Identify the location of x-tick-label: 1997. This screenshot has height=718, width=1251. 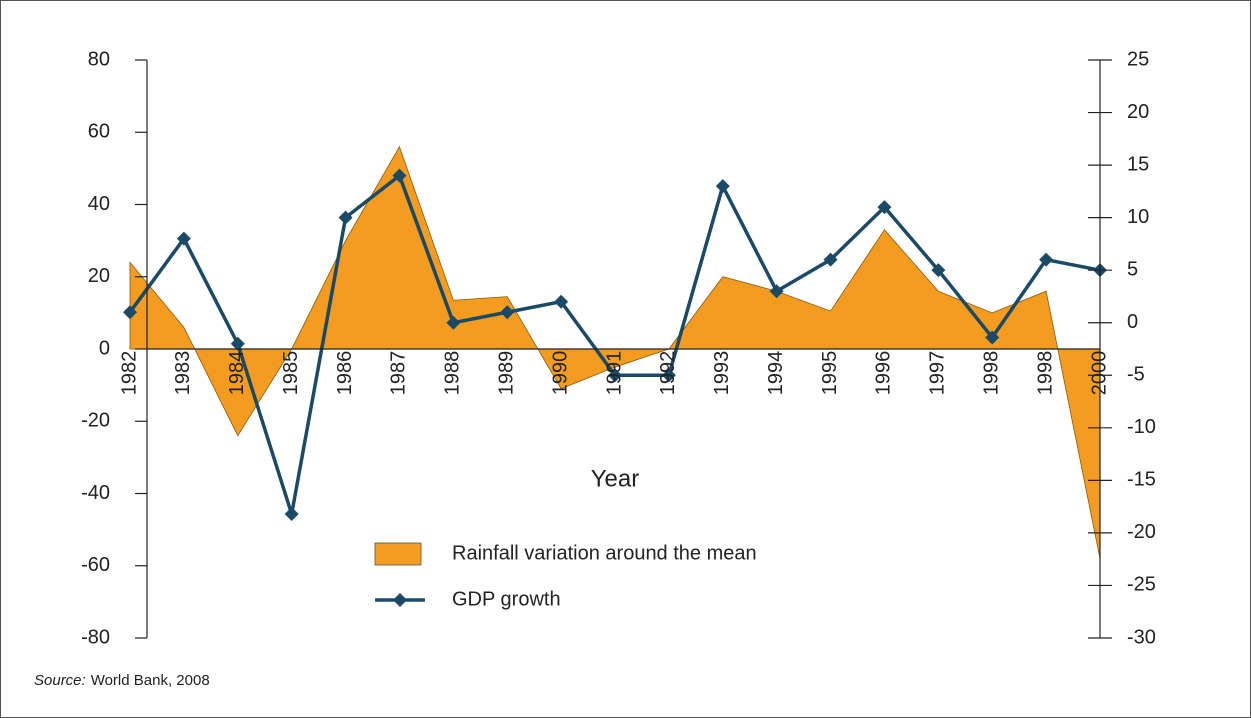
(938, 373).